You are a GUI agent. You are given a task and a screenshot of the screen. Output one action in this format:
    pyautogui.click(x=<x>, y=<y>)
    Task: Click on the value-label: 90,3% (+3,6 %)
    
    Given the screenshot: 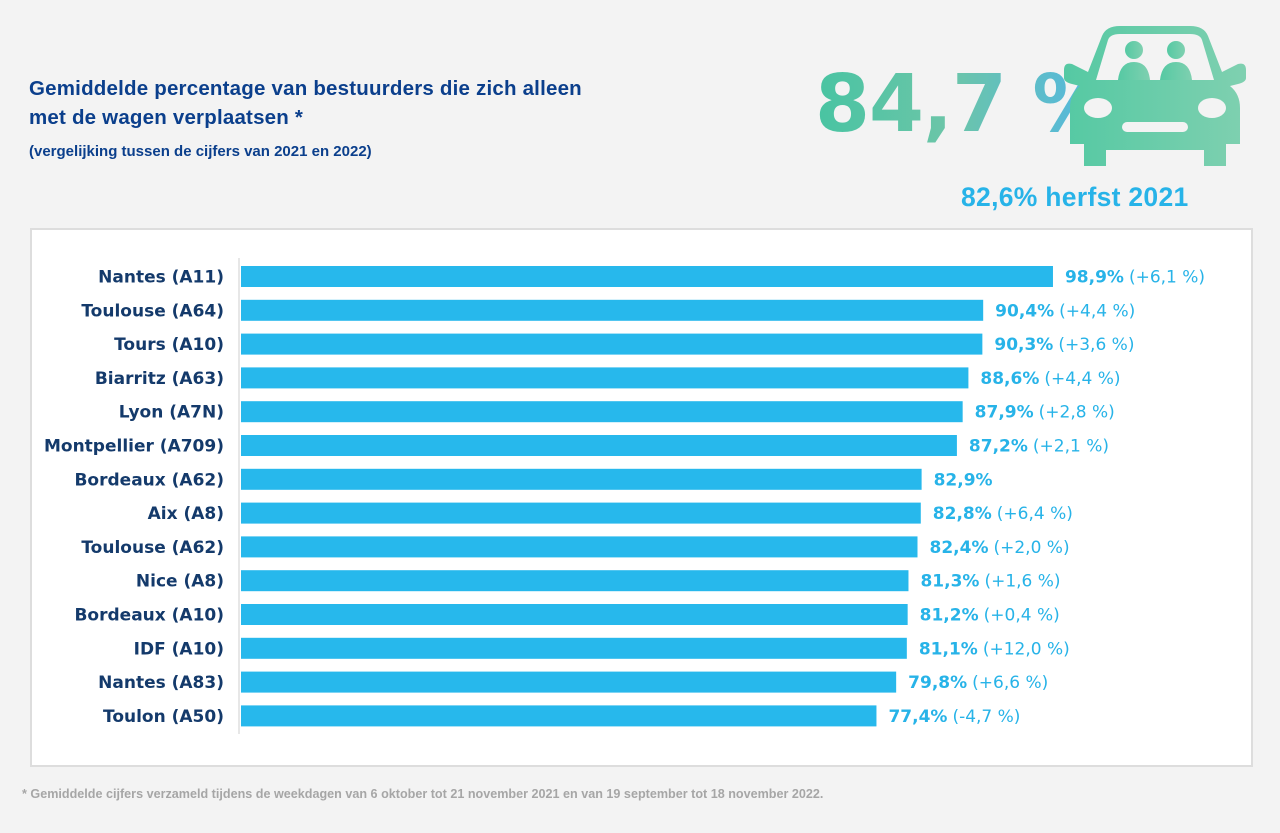 What is the action you would take?
    pyautogui.click(x=1064, y=345)
    